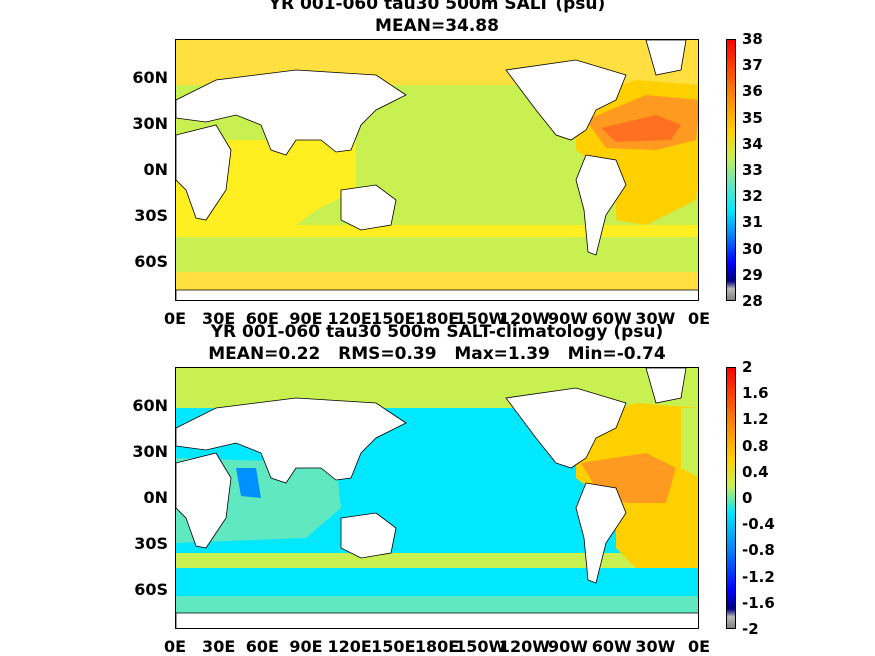  What do you see at coordinates (752, 274) in the screenshot?
I see `top-colorbar-tick-label: 29` at bounding box center [752, 274].